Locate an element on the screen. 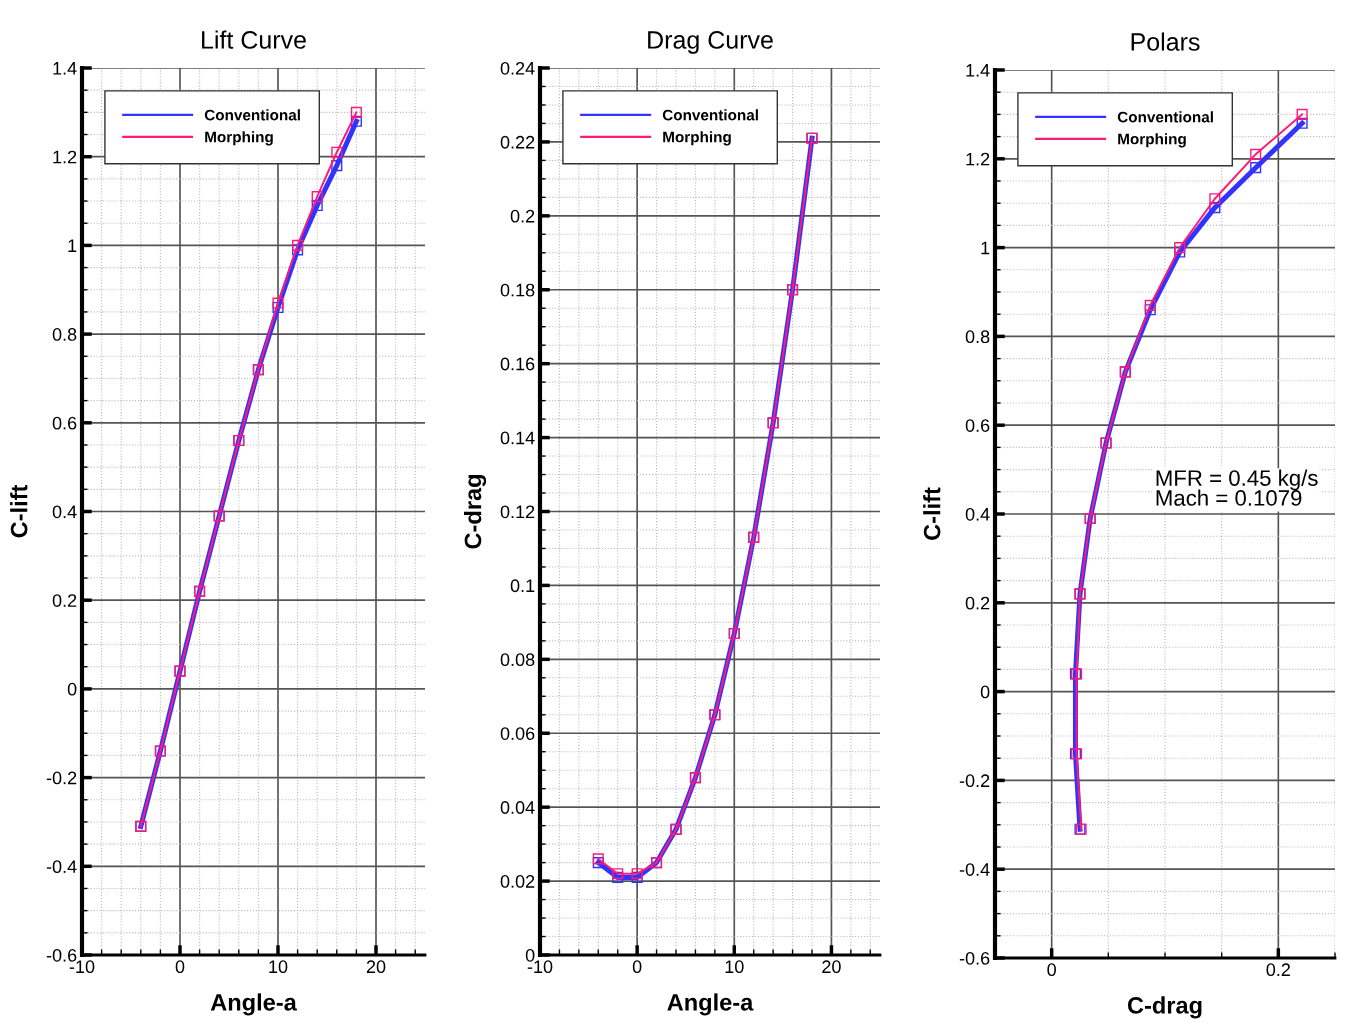  chart-title: Lift Curve is located at coordinates (254, 39).